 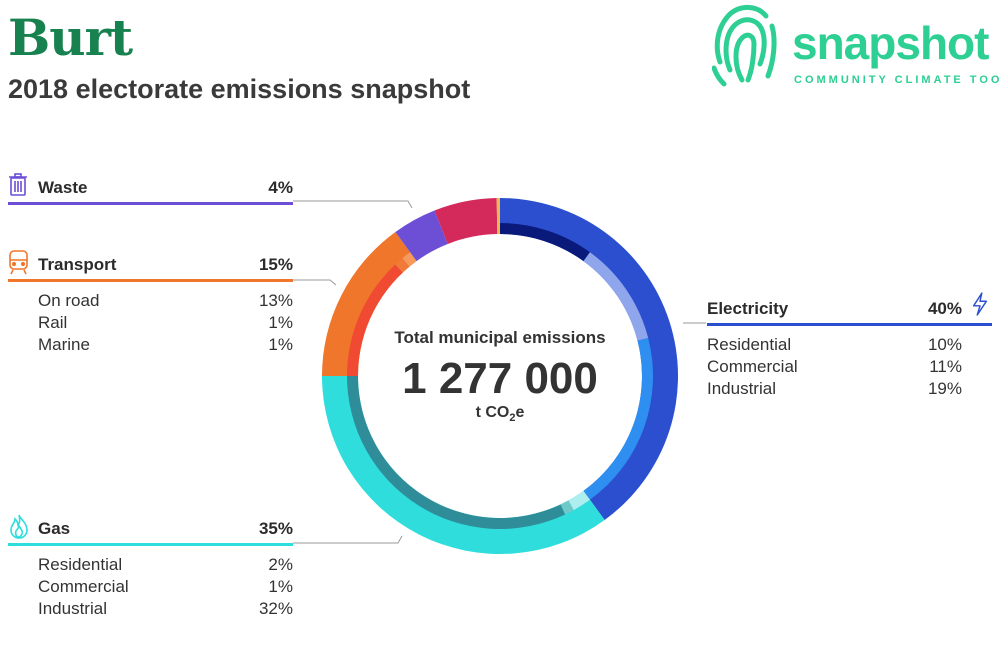 I want to click on inner-slice-transport-rail, so click(x=402, y=265).